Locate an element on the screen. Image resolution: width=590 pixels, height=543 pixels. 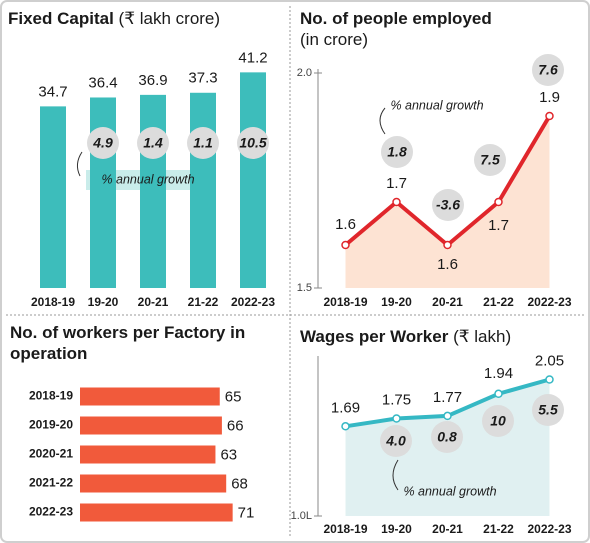
value-label: 1.75 is located at coordinates (396, 399).